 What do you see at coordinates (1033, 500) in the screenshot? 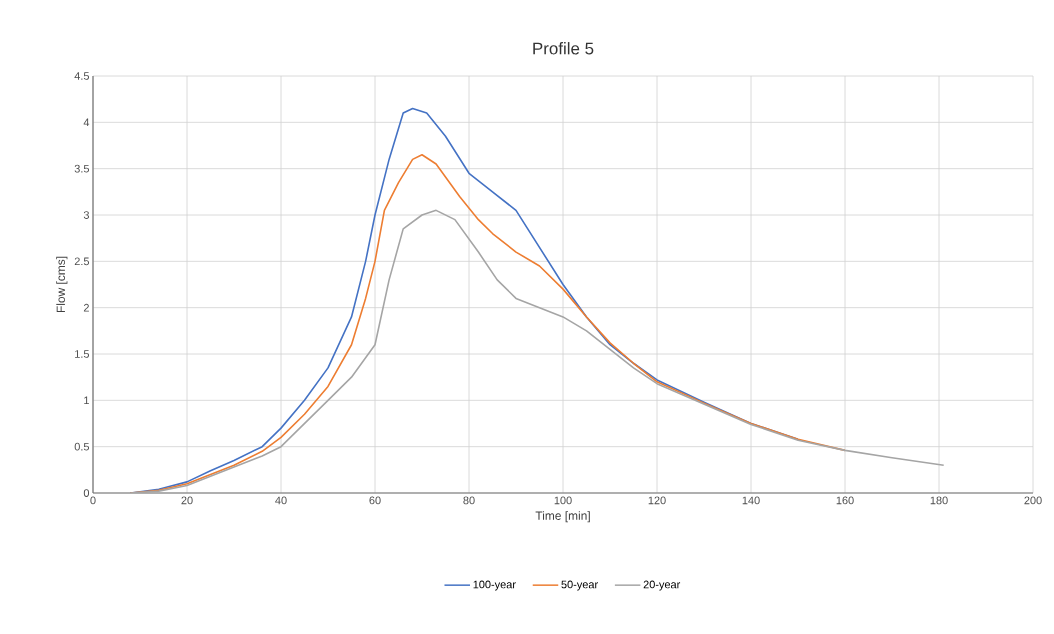
I see `x-tick-label: 200` at bounding box center [1033, 500].